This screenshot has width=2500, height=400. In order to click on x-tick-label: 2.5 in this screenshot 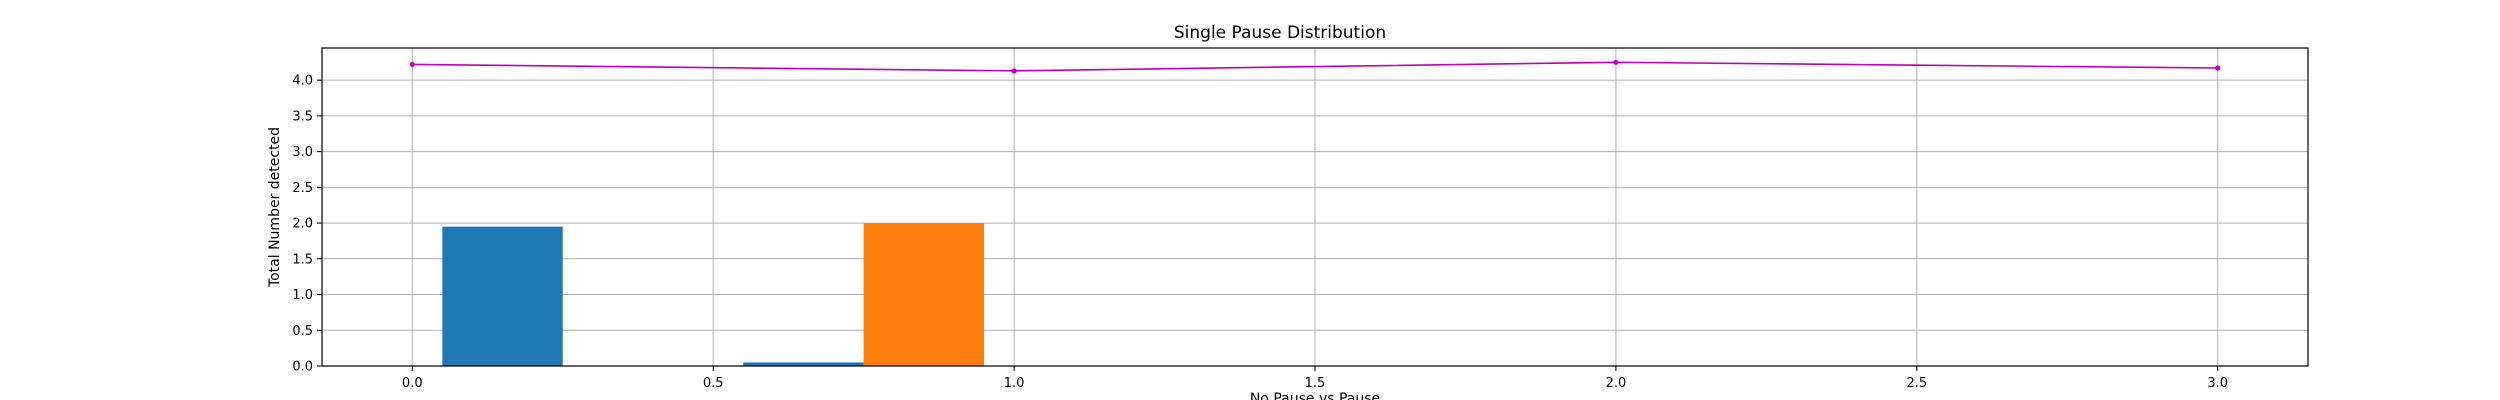, I will do `click(1916, 383)`.